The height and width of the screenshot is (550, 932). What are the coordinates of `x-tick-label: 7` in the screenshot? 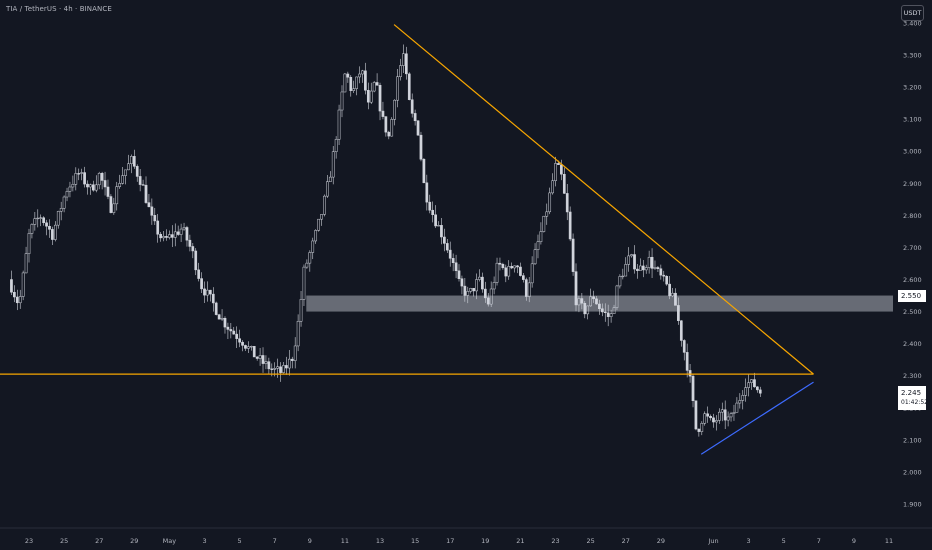 It's located at (819, 541).